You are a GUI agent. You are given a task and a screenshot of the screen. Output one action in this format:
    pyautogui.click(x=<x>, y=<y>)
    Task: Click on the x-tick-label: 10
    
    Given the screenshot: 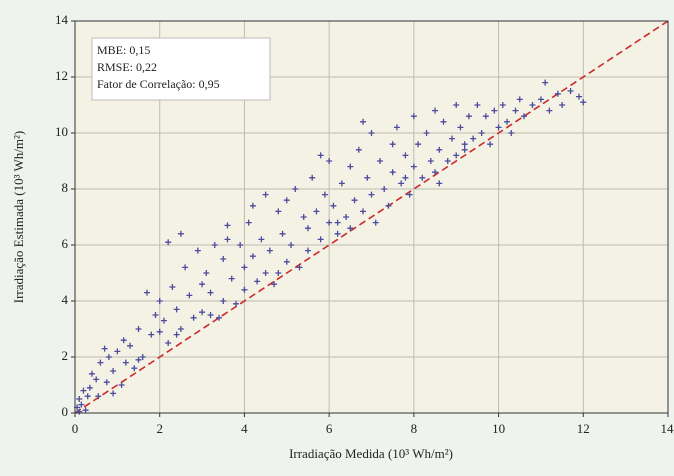 What is the action you would take?
    pyautogui.click(x=498, y=428)
    